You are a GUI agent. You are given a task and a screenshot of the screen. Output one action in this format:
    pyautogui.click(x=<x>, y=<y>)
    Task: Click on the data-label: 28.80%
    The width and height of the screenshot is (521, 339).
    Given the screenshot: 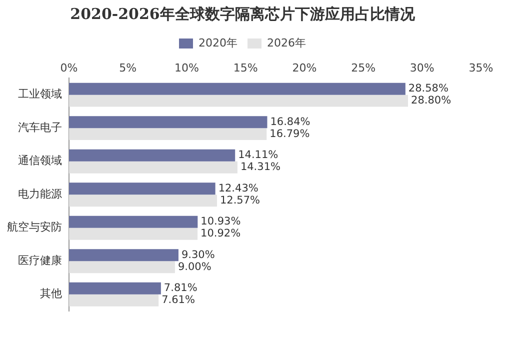 What is the action you would take?
    pyautogui.click(x=431, y=100)
    